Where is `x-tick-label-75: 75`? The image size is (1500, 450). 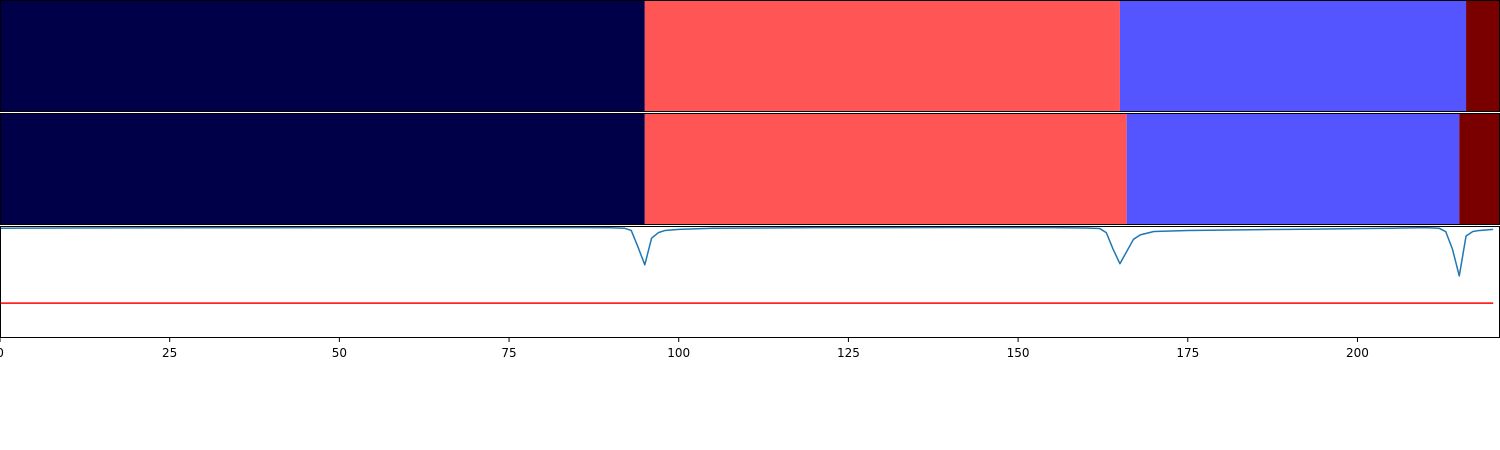 x-tick-label-75: 75 is located at coordinates (508, 353).